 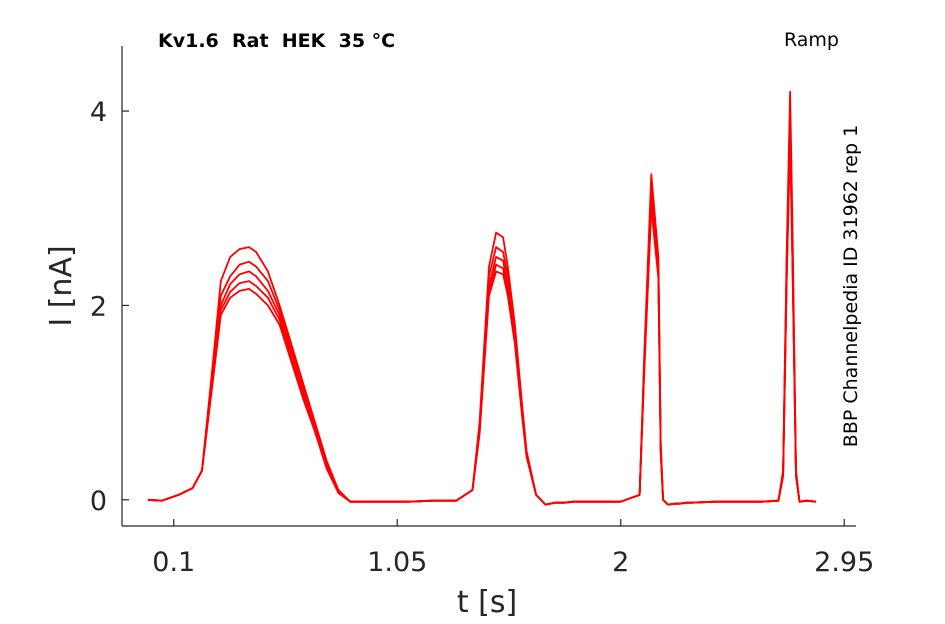 What do you see at coordinates (98, 501) in the screenshot?
I see `y-tick-label: 0` at bounding box center [98, 501].